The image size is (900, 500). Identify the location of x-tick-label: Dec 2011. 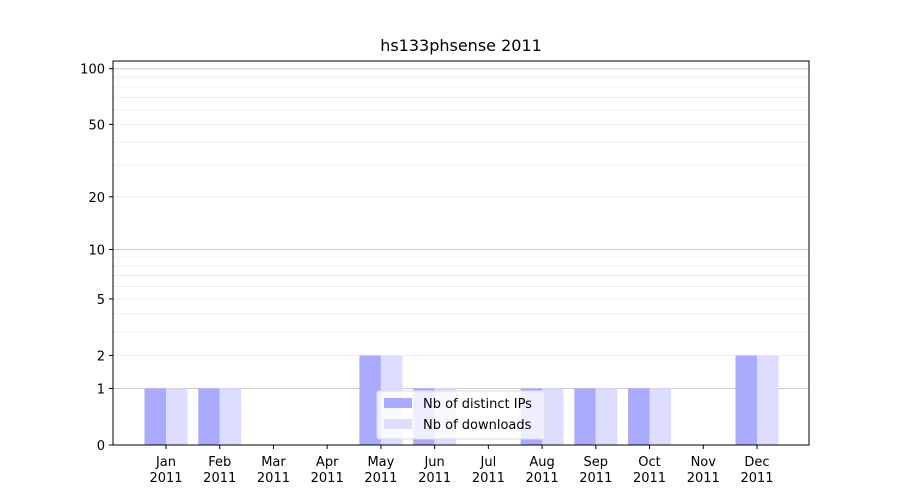
(756, 470).